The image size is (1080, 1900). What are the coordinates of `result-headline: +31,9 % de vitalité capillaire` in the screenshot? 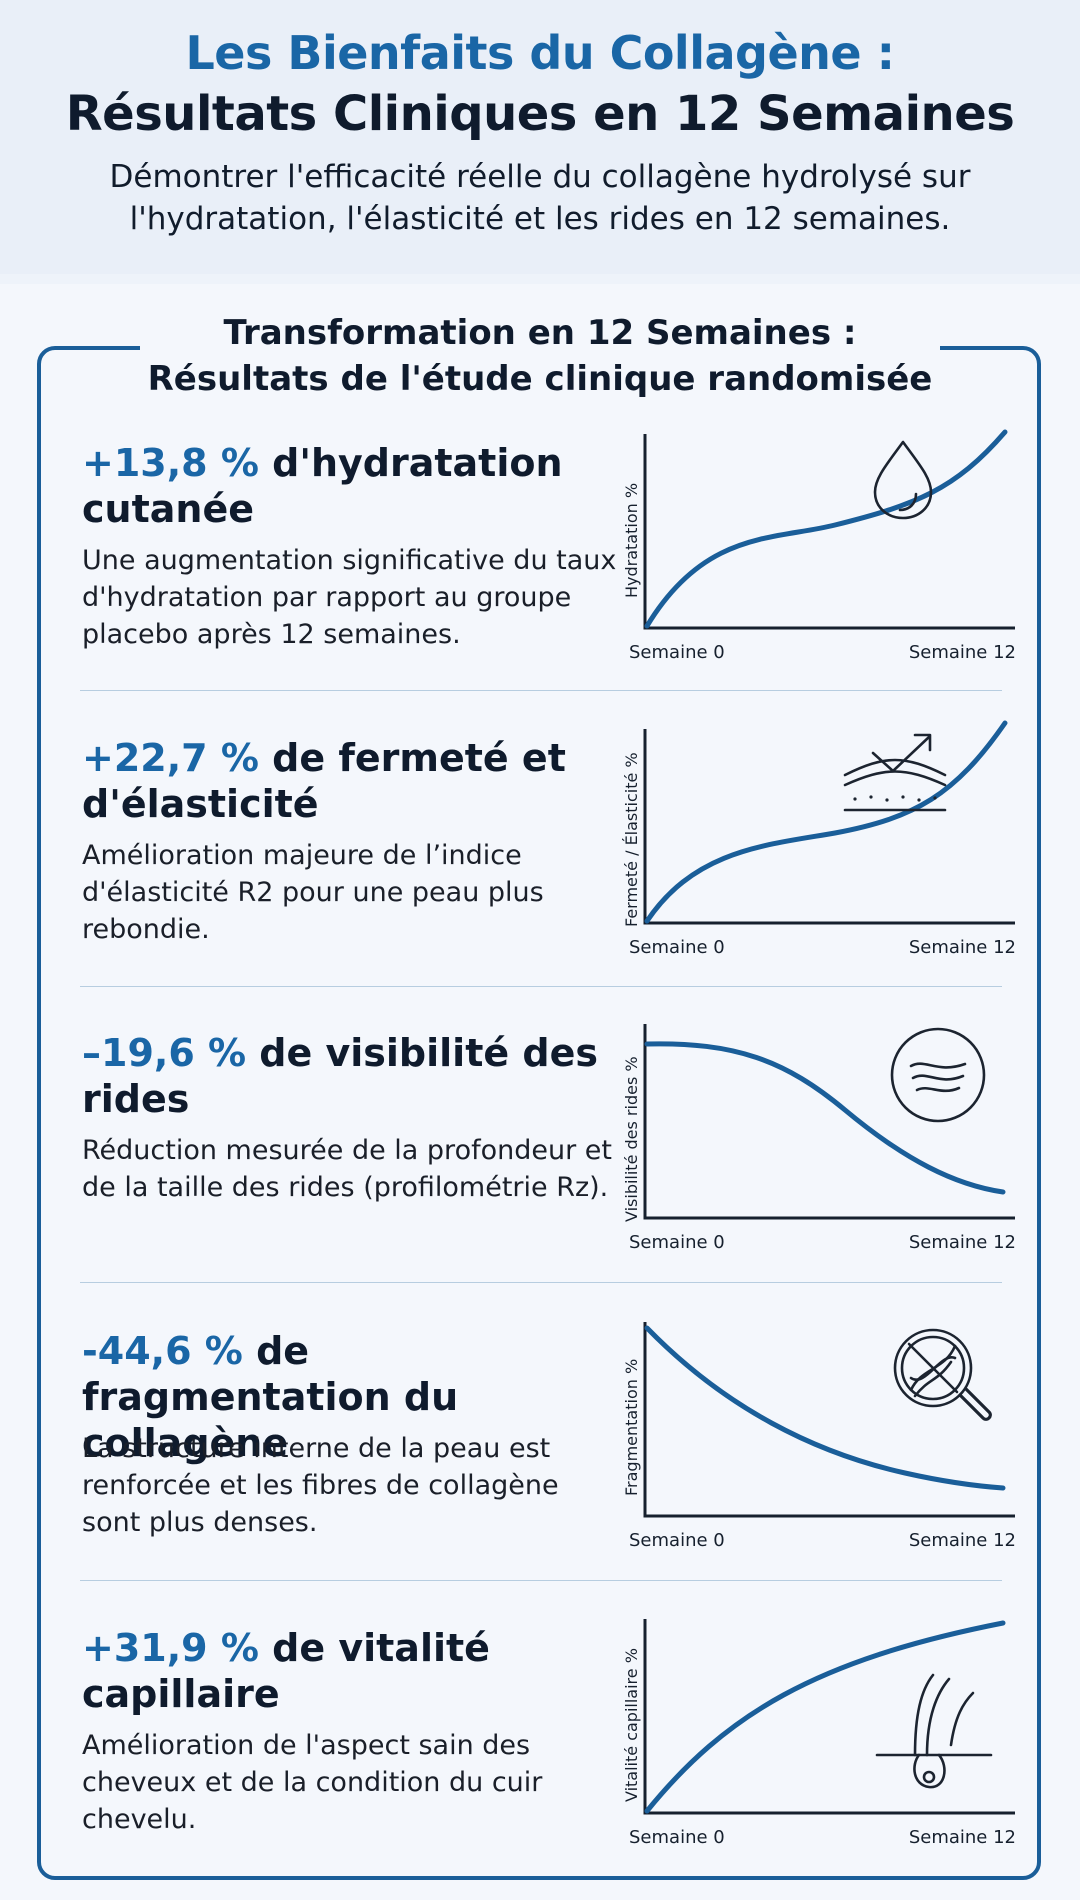 It's located at (352, 1671).